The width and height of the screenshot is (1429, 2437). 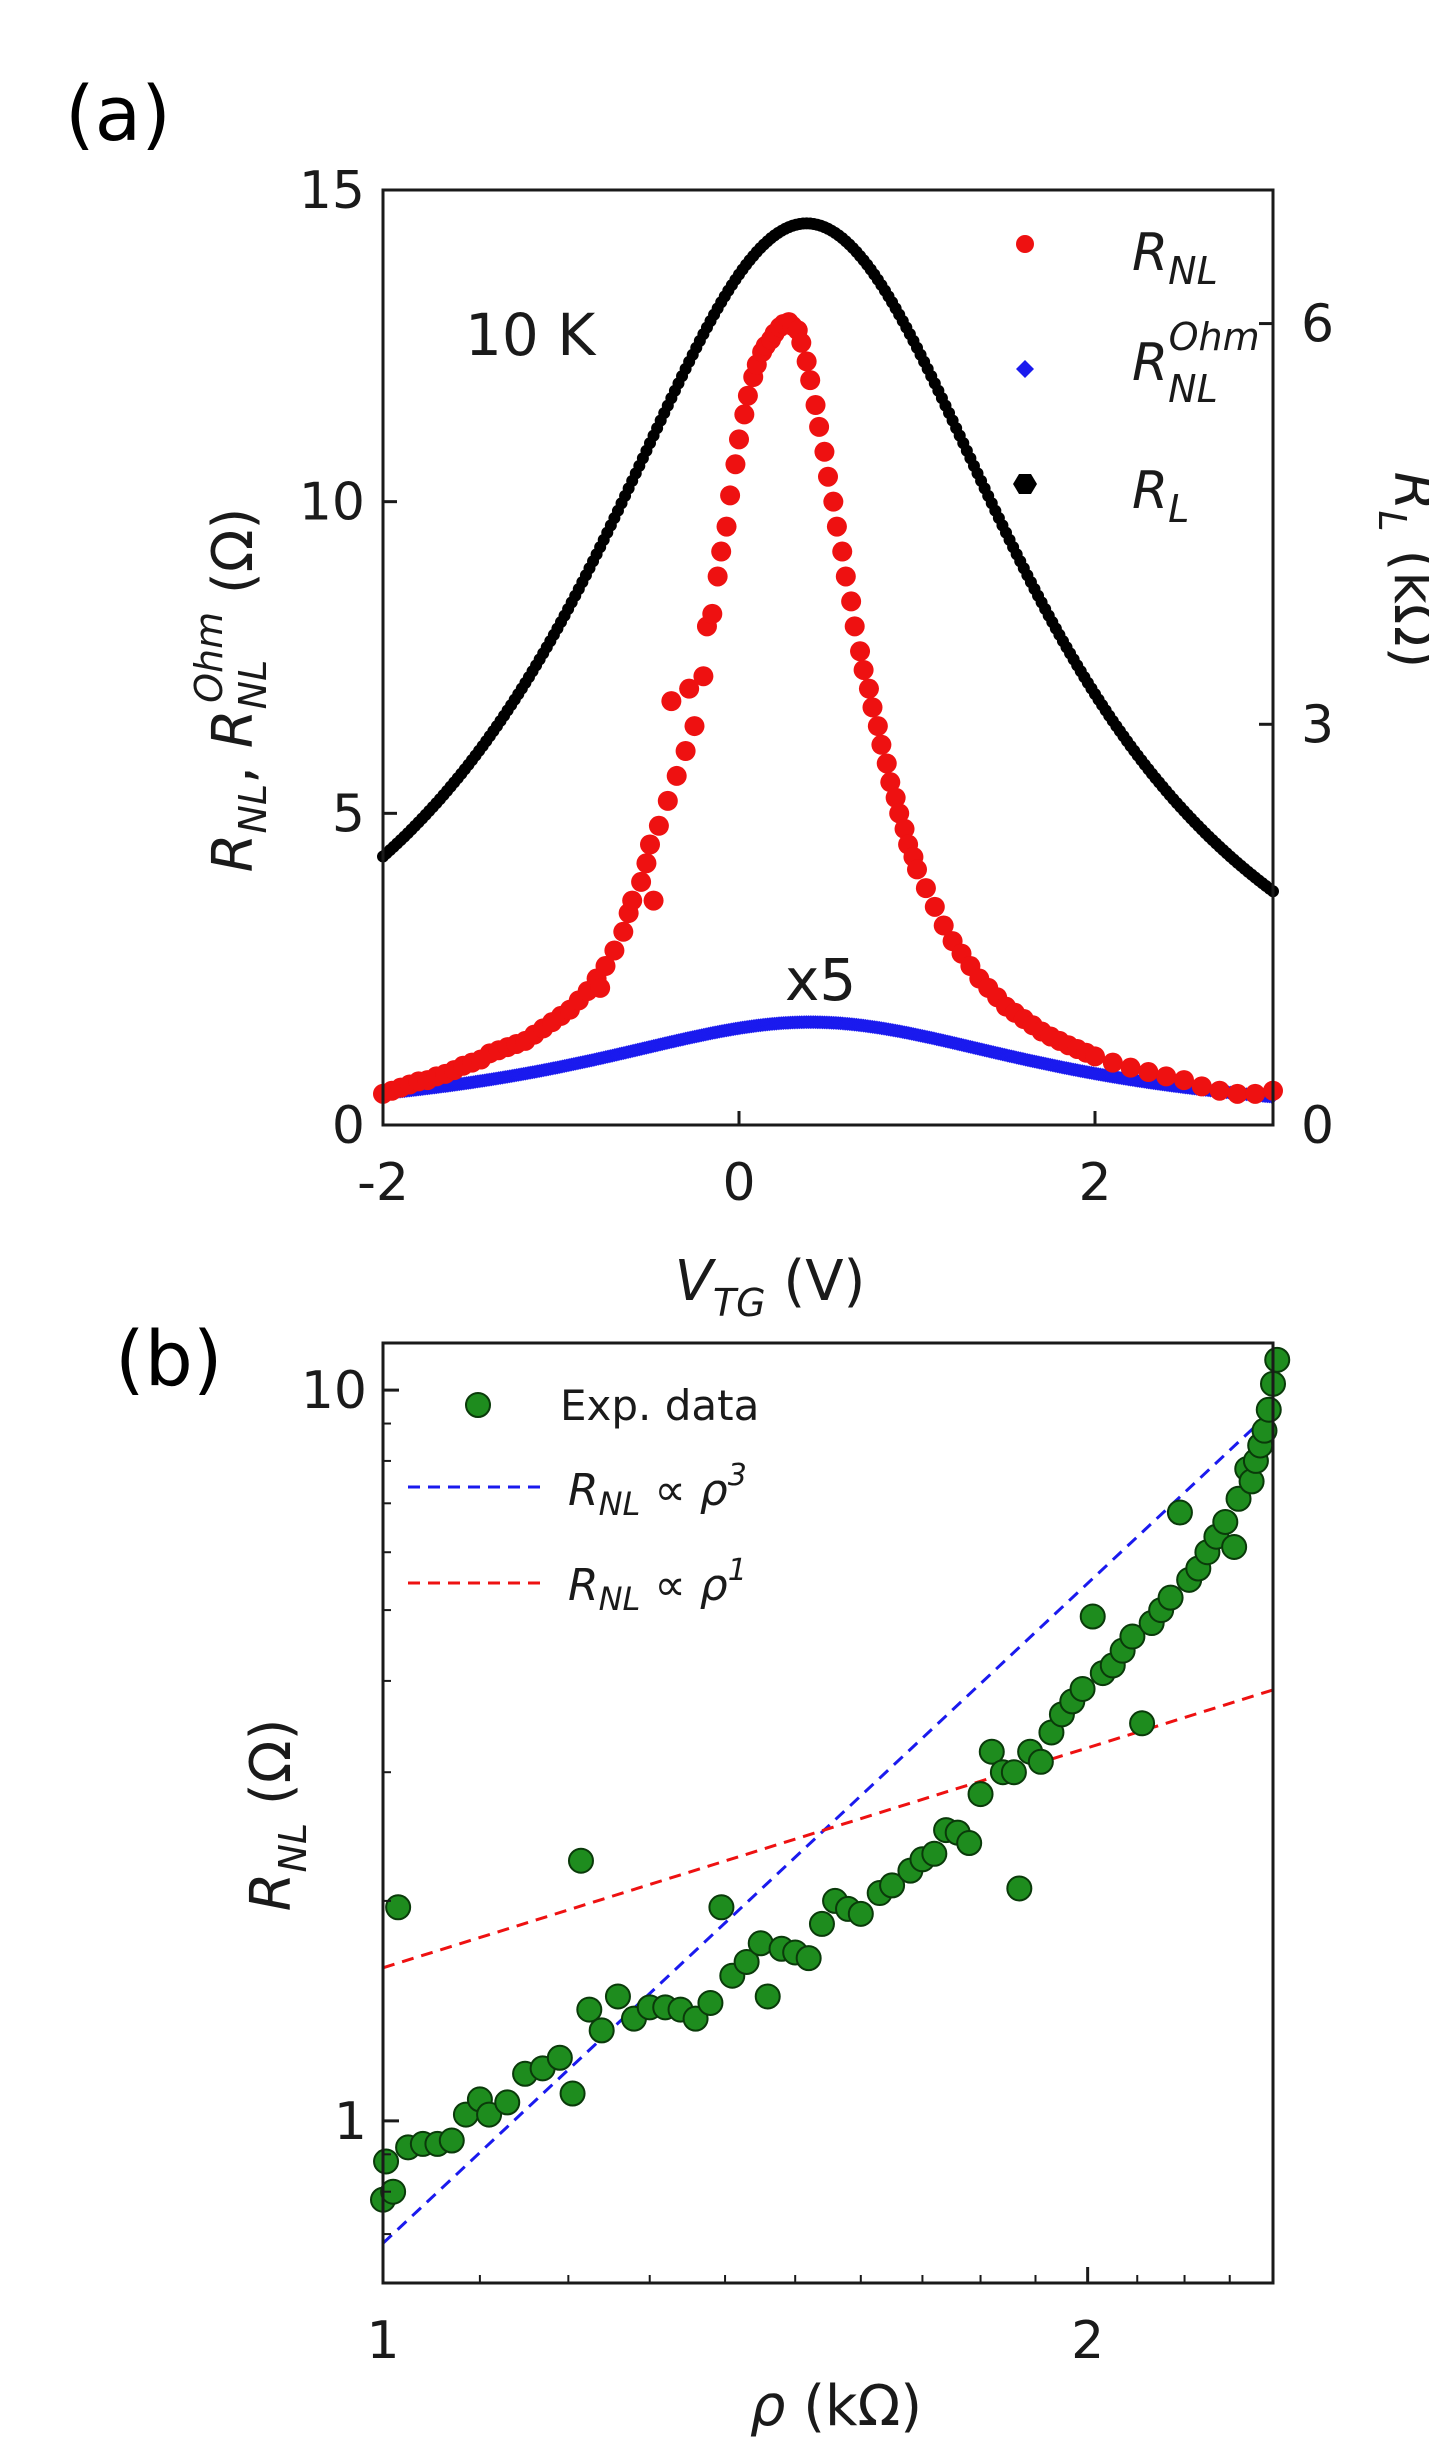 What do you see at coordinates (770, 1287) in the screenshot?
I see `panel-a-x-axis-title: VTG (V)` at bounding box center [770, 1287].